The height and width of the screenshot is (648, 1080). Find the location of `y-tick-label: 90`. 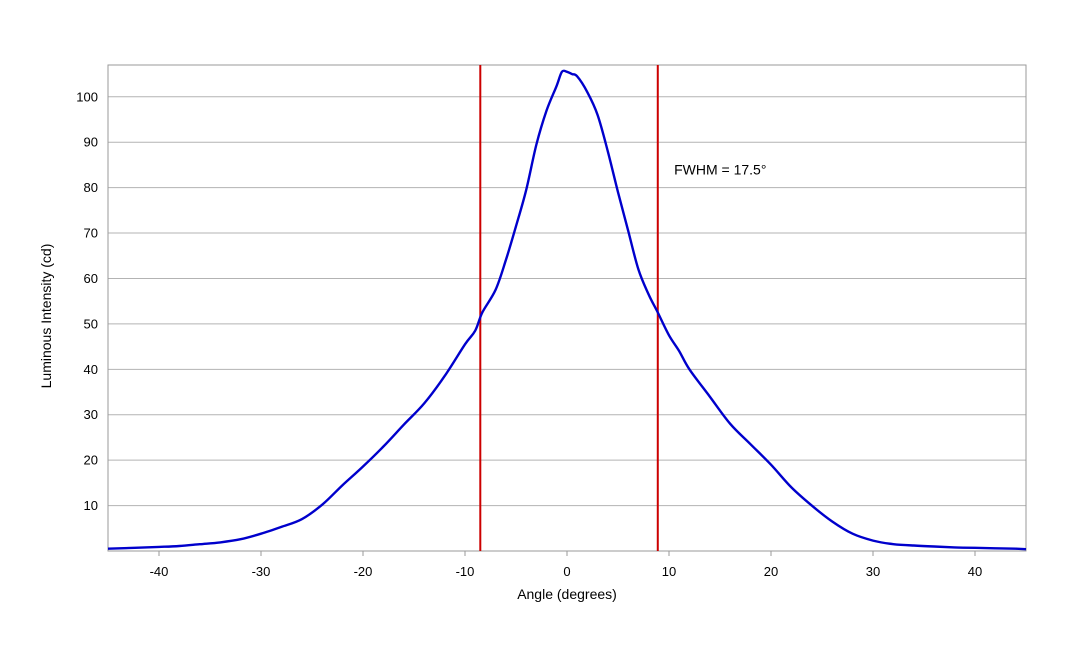

y-tick-label: 90 is located at coordinates (91, 142).